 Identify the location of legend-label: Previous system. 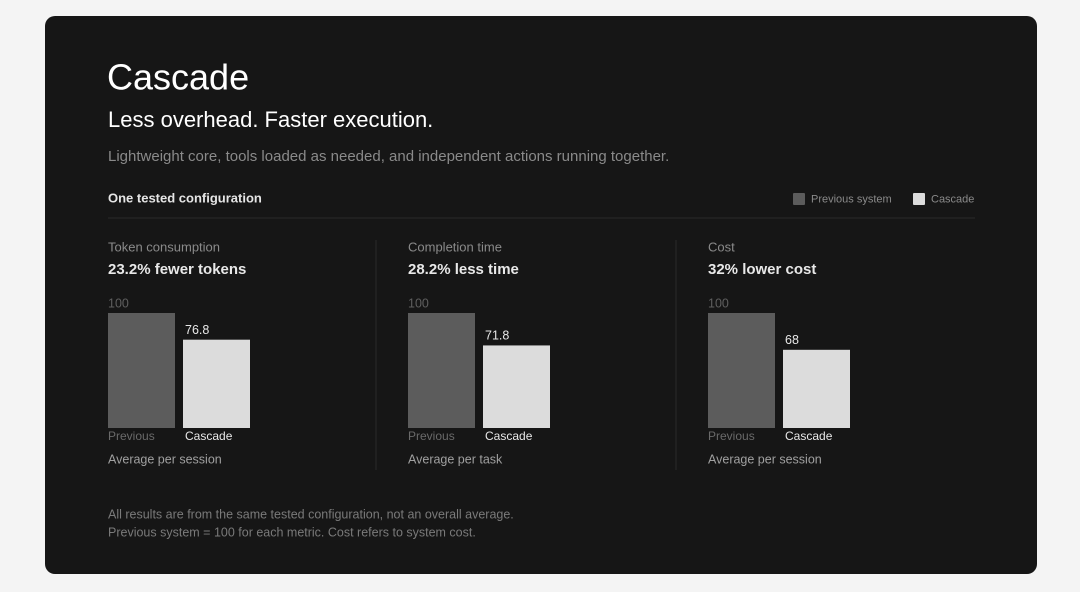
(851, 199).